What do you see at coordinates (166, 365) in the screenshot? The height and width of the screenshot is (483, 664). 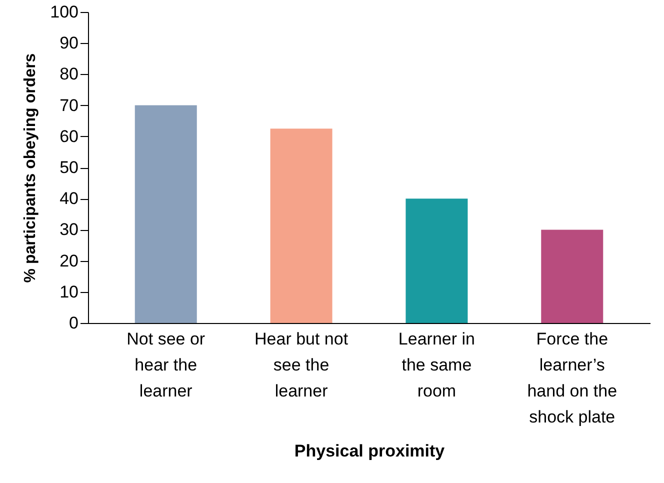 I see `x-tick-label: Not see or hear the learner` at bounding box center [166, 365].